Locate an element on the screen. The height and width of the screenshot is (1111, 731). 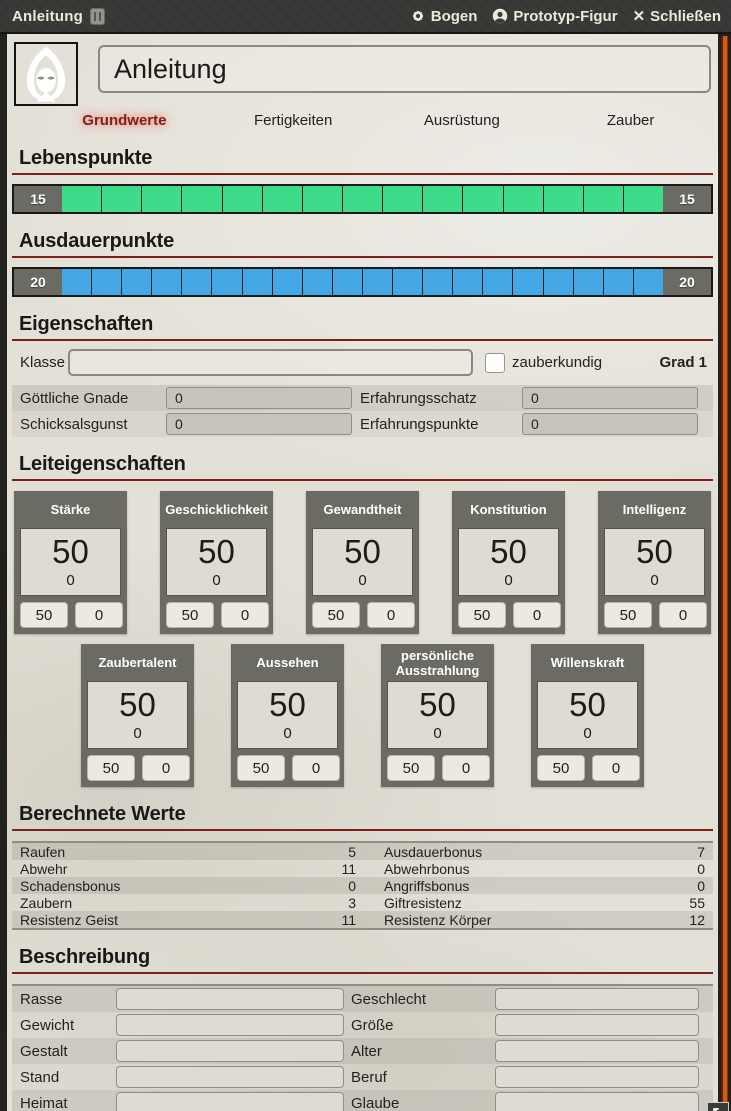
hooded-figure-icon is located at coordinates (46, 74).